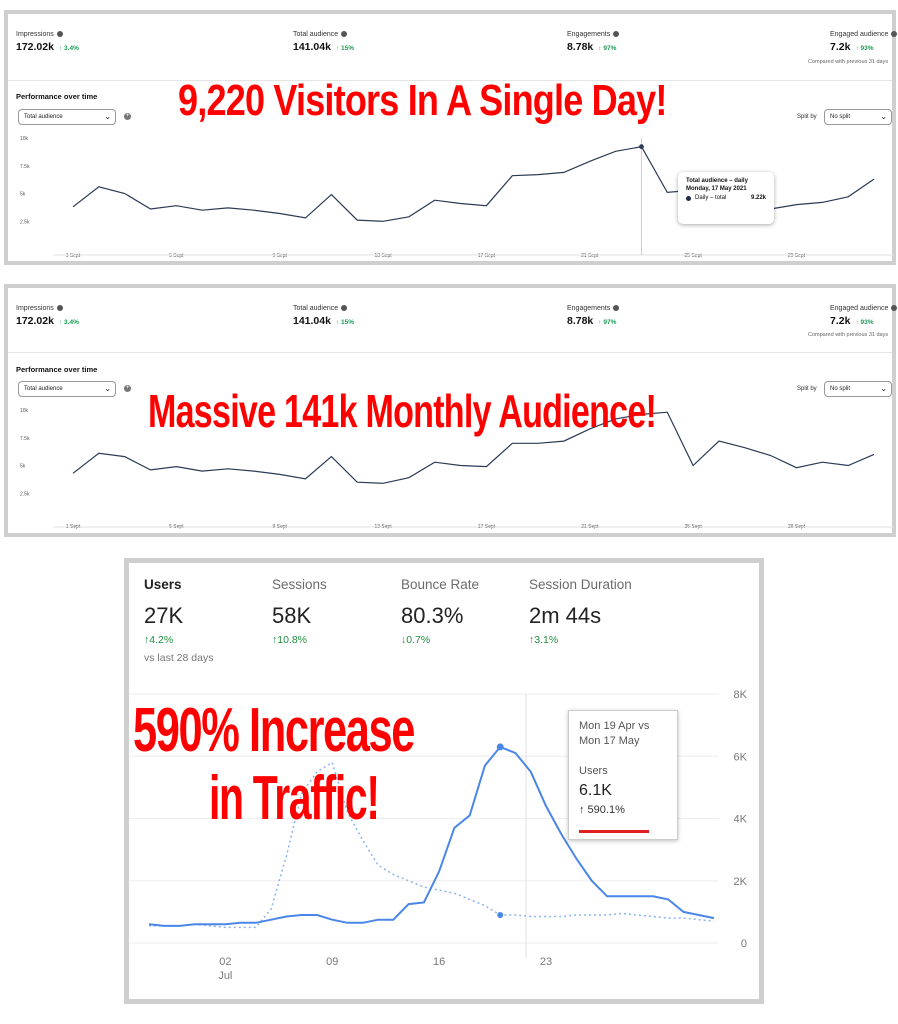  What do you see at coordinates (473, 447) in the screenshot?
I see `series-line-daily-total` at bounding box center [473, 447].